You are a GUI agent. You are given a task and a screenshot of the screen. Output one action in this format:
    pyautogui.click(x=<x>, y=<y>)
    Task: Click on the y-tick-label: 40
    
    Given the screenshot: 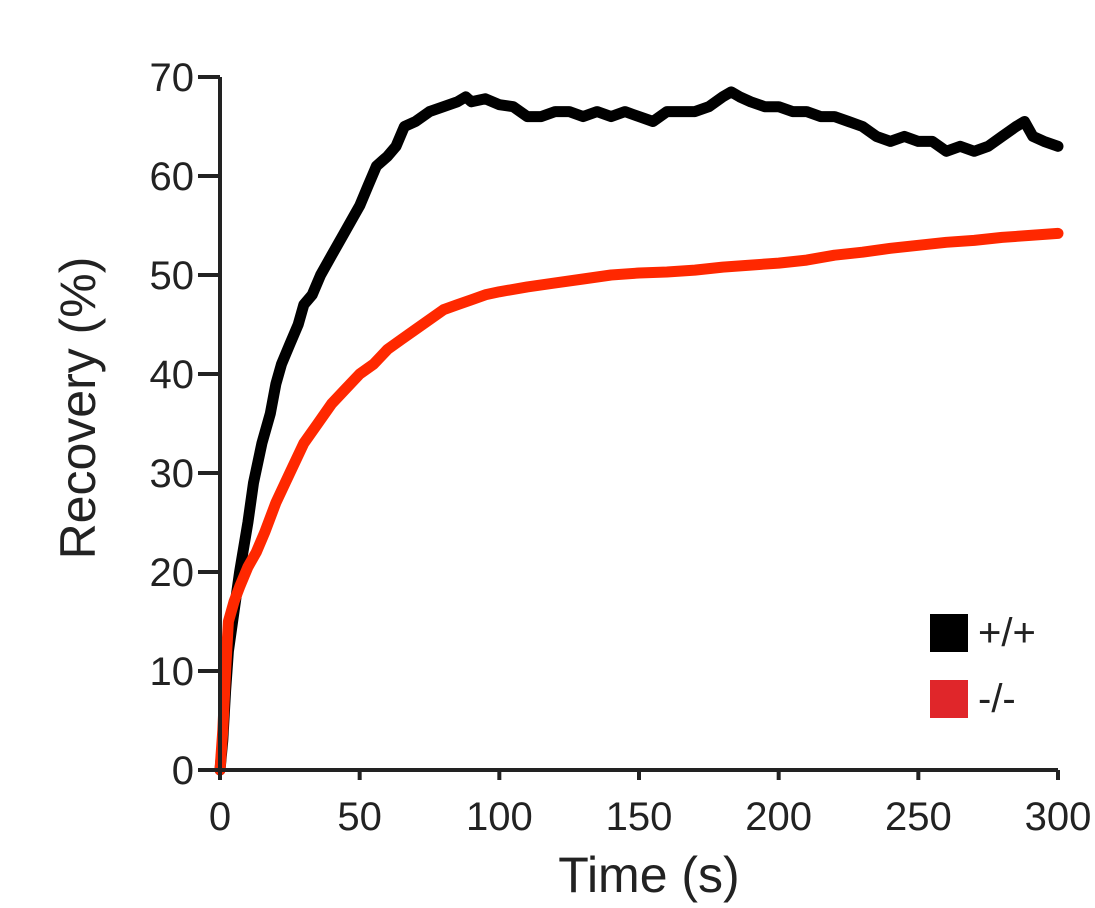 What is the action you would take?
    pyautogui.click(x=172, y=375)
    